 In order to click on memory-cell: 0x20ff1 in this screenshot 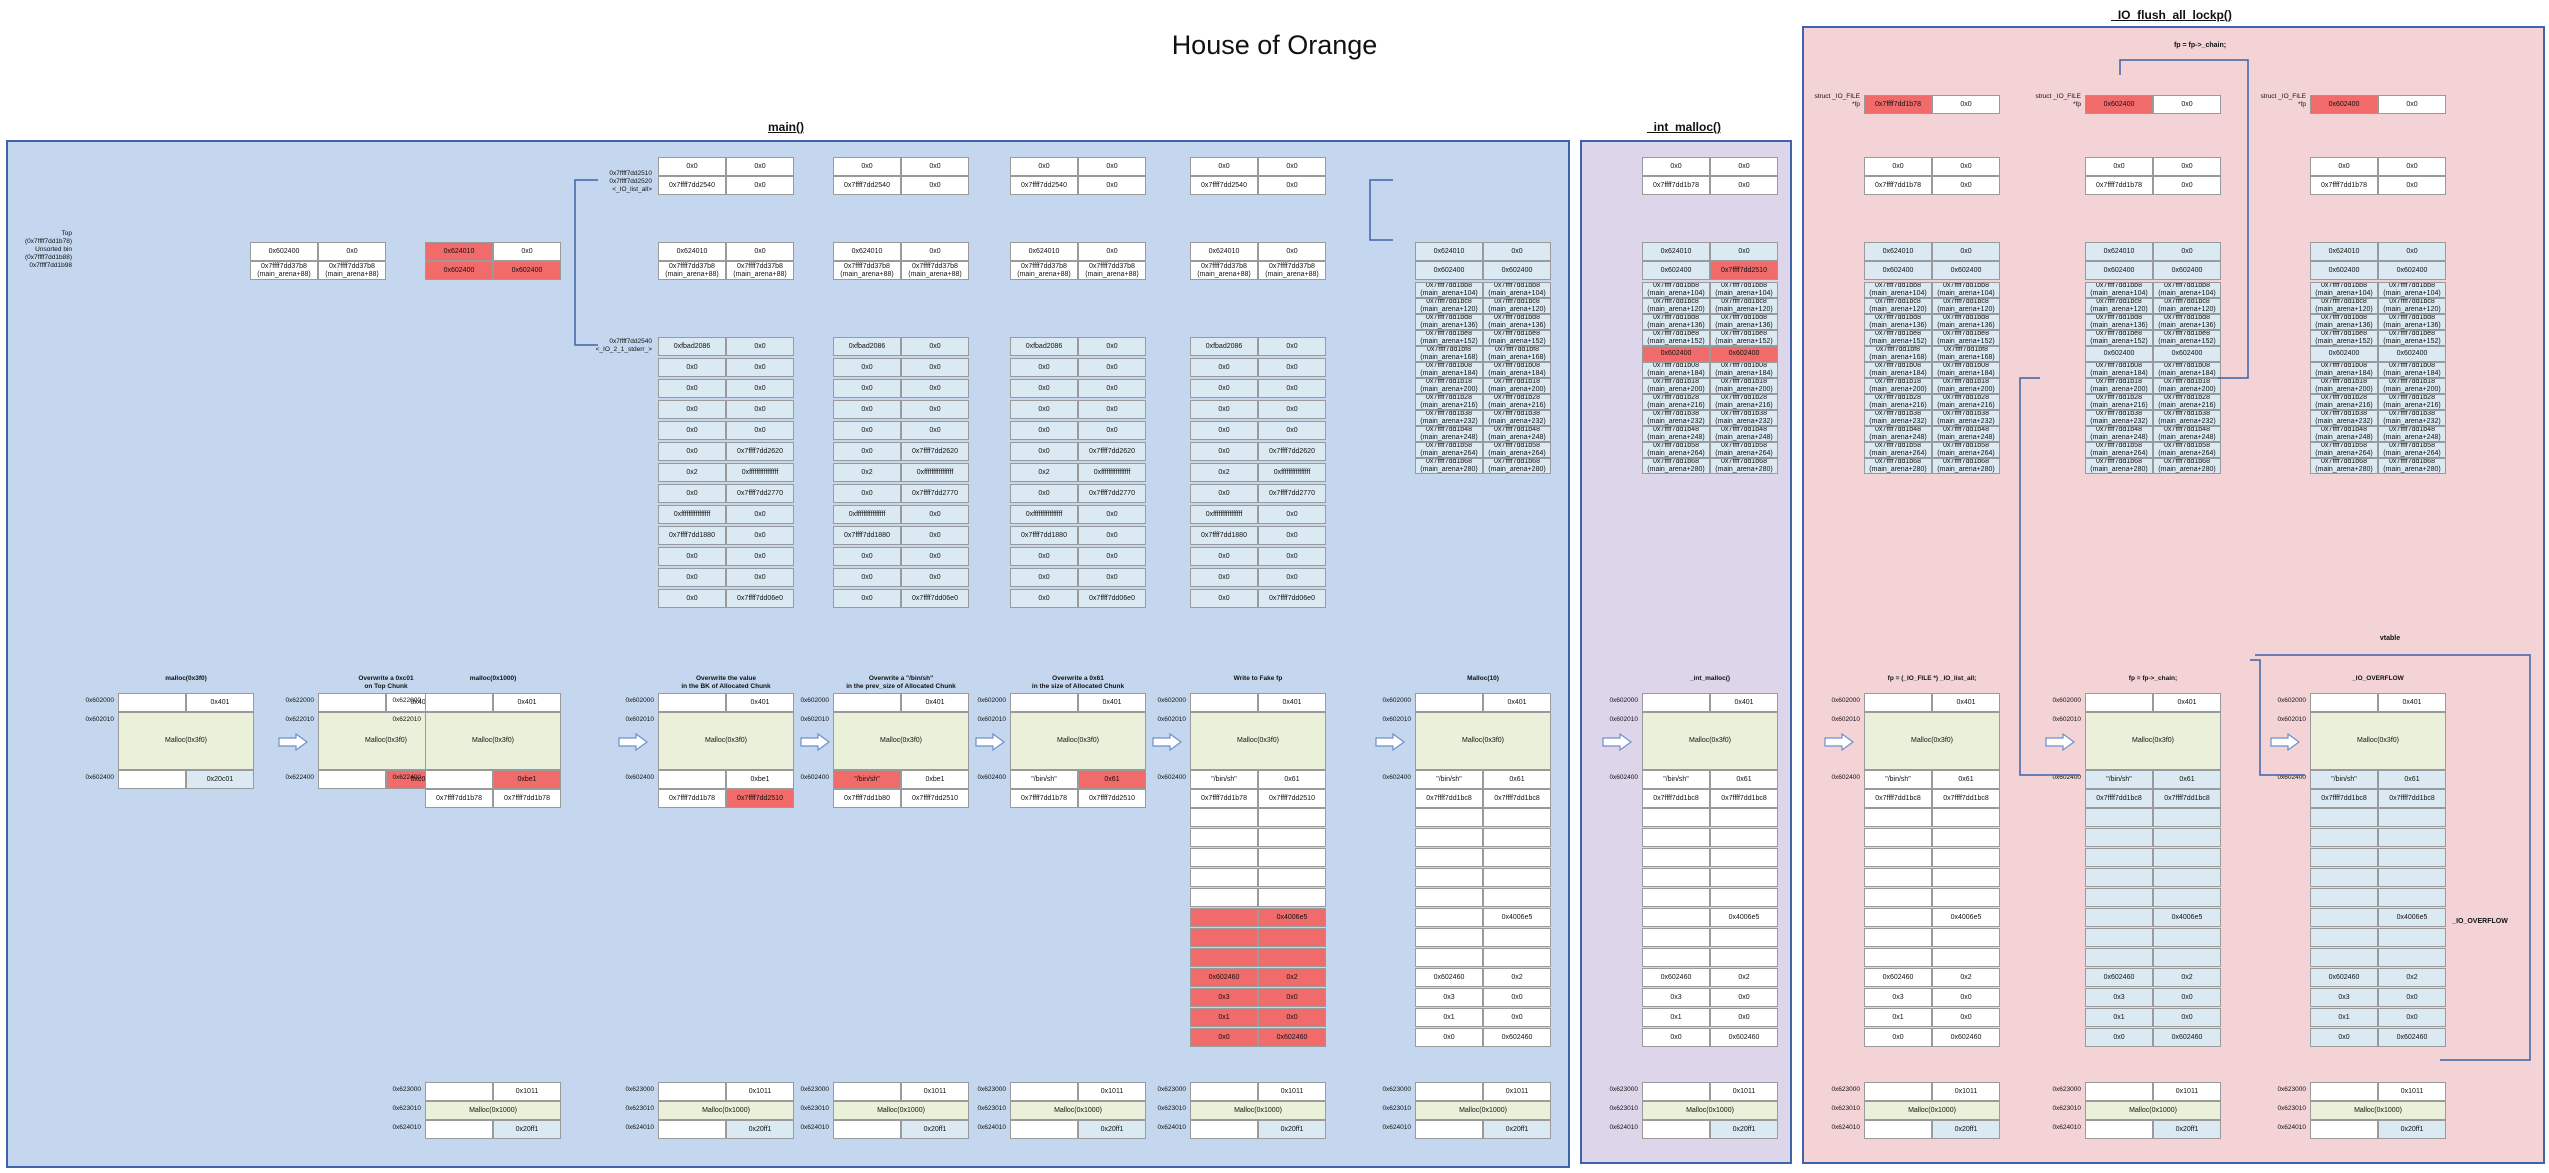, I will do `click(2187, 1129)`.